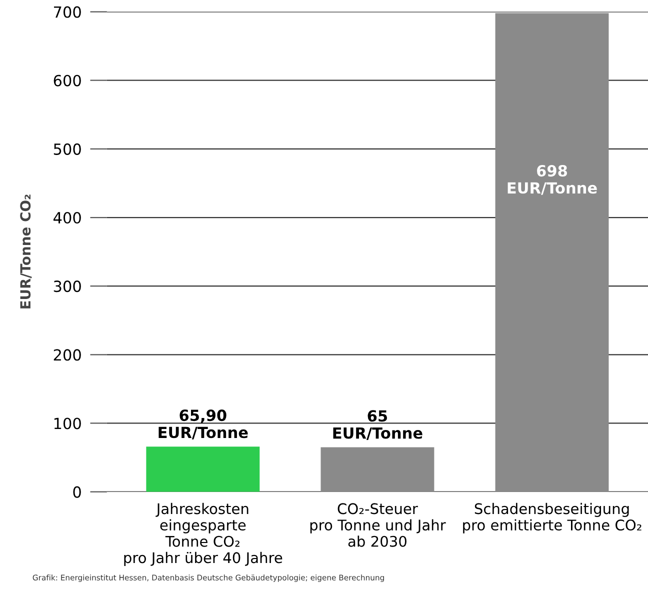  I want to click on y-tick-label: 500, so click(67, 149).